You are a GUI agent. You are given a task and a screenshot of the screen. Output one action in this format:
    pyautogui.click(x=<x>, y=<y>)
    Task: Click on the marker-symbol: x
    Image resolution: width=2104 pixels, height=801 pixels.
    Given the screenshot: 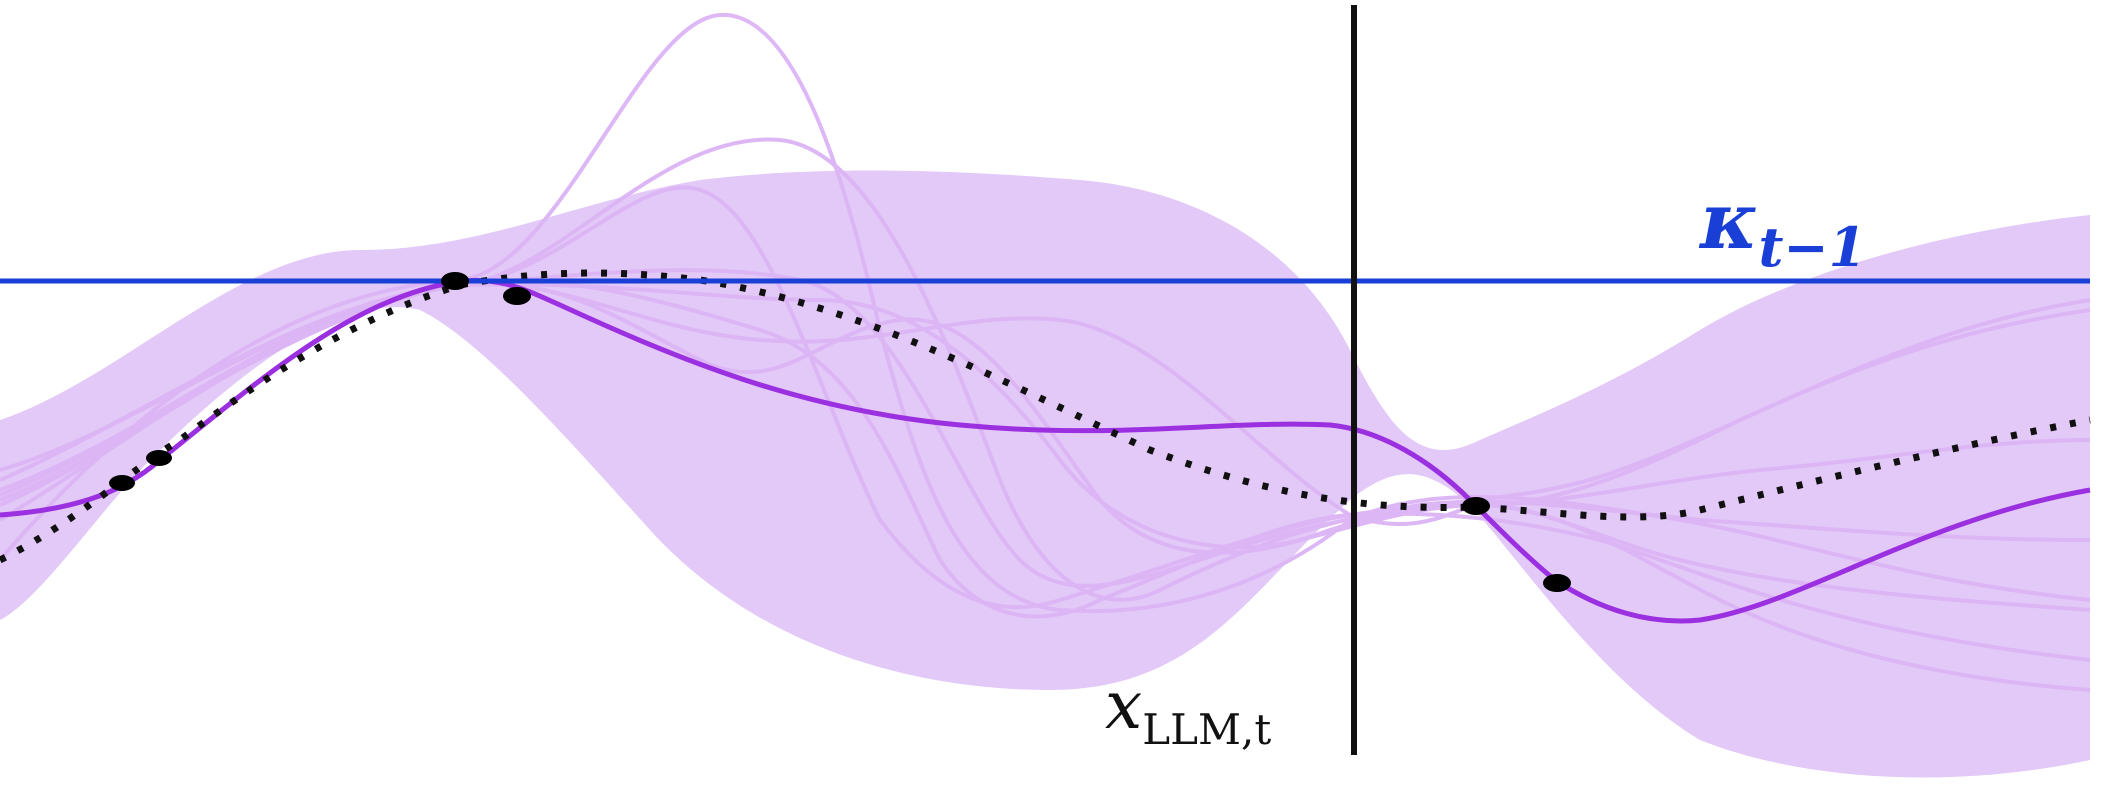 What is the action you would take?
    pyautogui.click(x=1123, y=705)
    